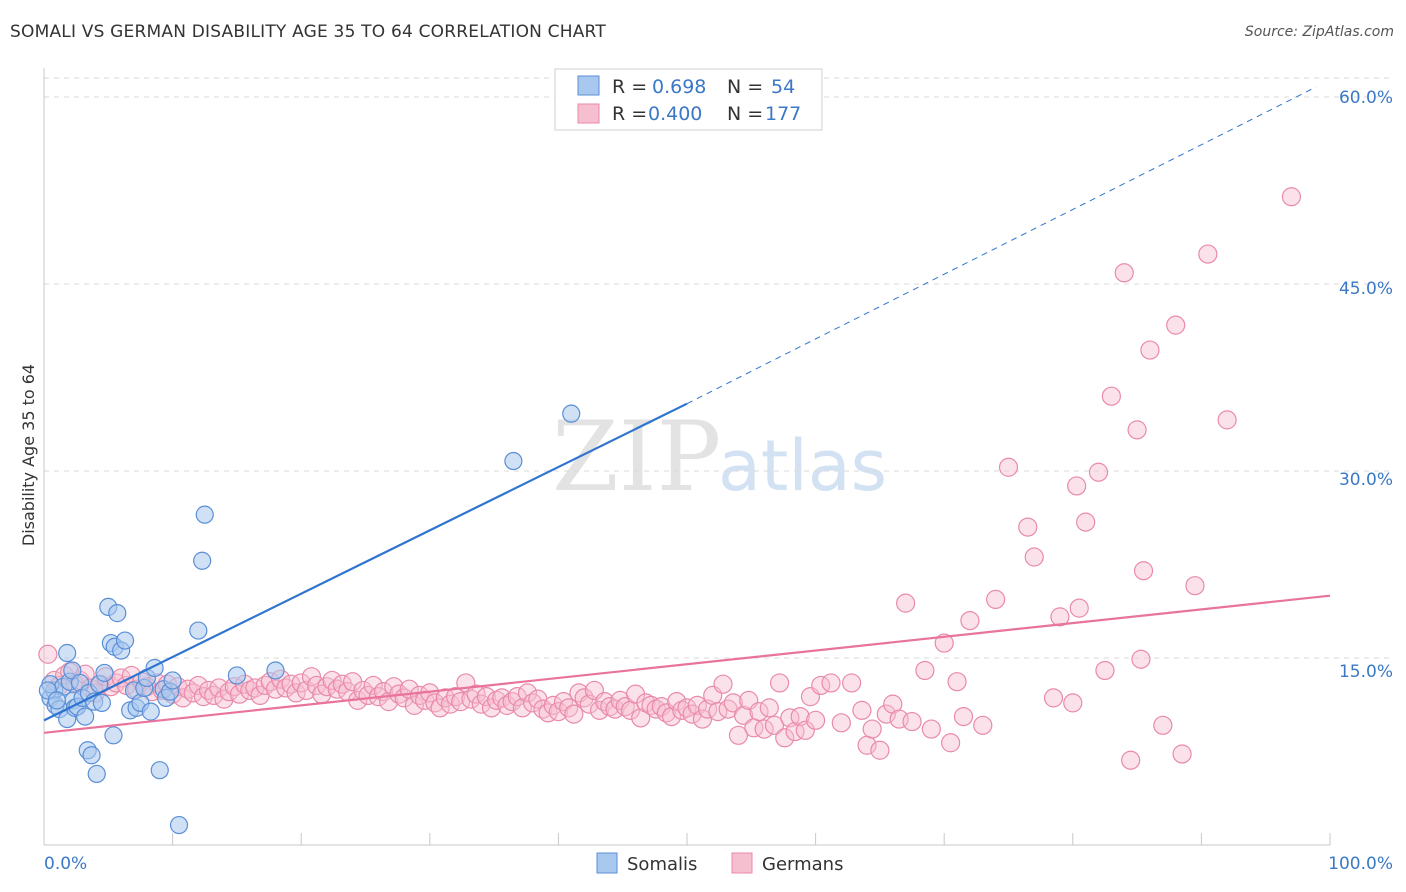 The height and width of the screenshot is (892, 1406). Describe the element at coordinates (688, 99) in the screenshot. I see `correlation-legend: R = 0.698 N = 54 R = 0.400 N = 177` at that location.